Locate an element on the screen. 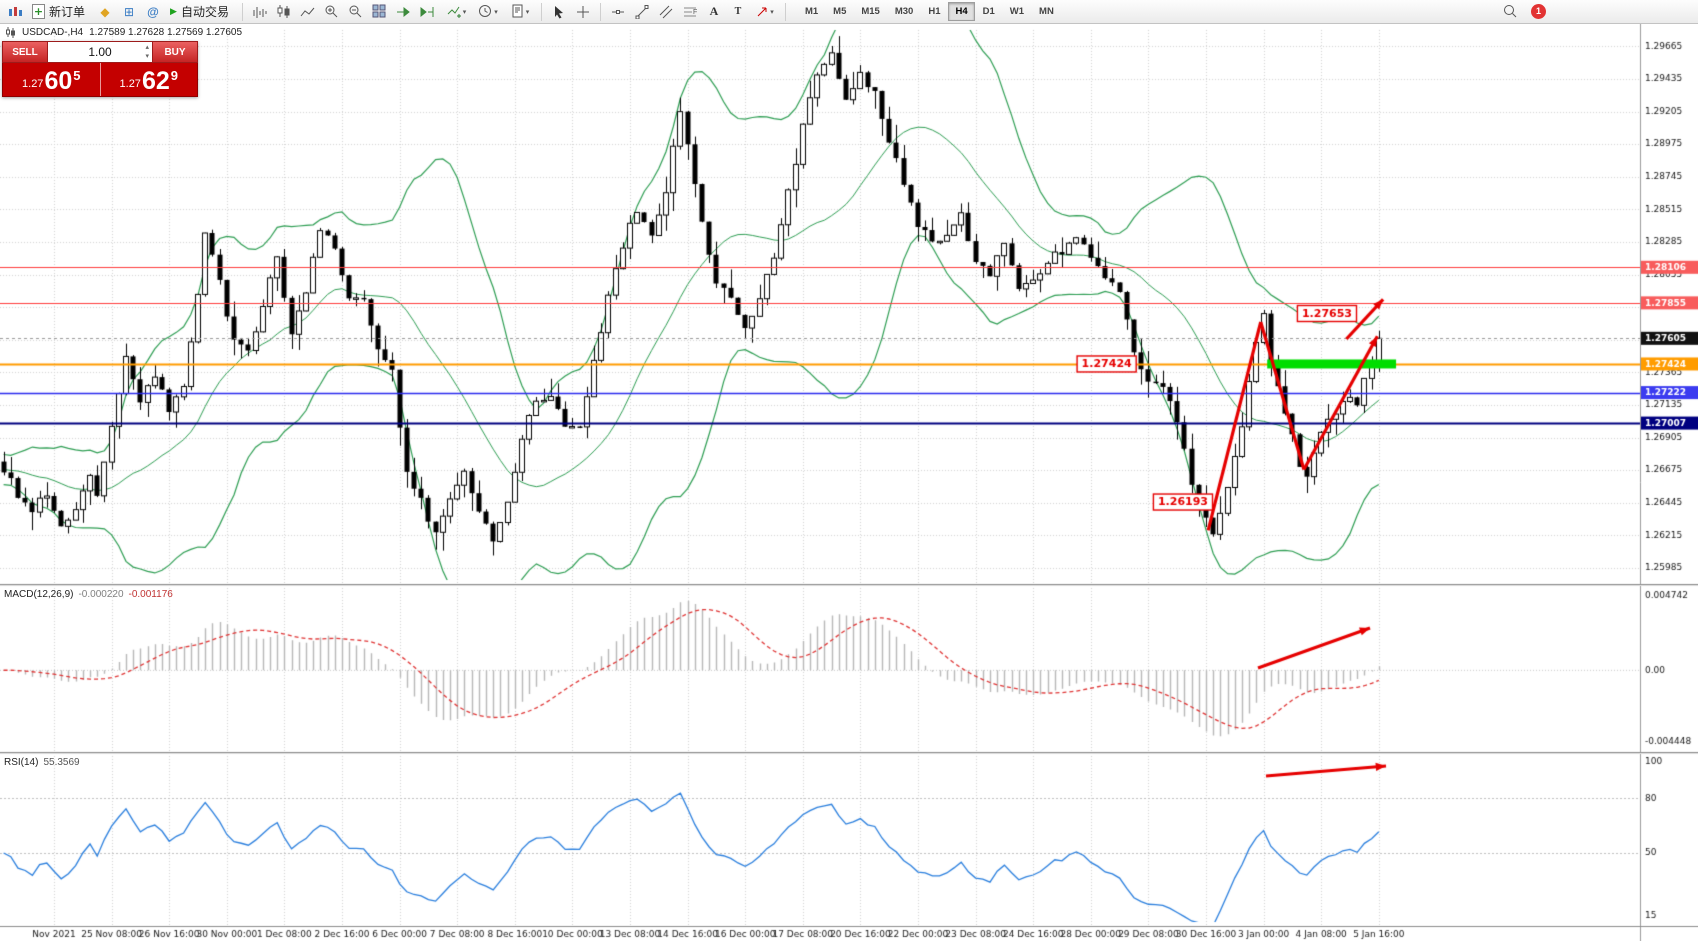 This screenshot has height=941, width=1698. timeframe-toolbar: M1 M5 M15 M30 H1 H4 D1 W1 MN is located at coordinates (929, 11).